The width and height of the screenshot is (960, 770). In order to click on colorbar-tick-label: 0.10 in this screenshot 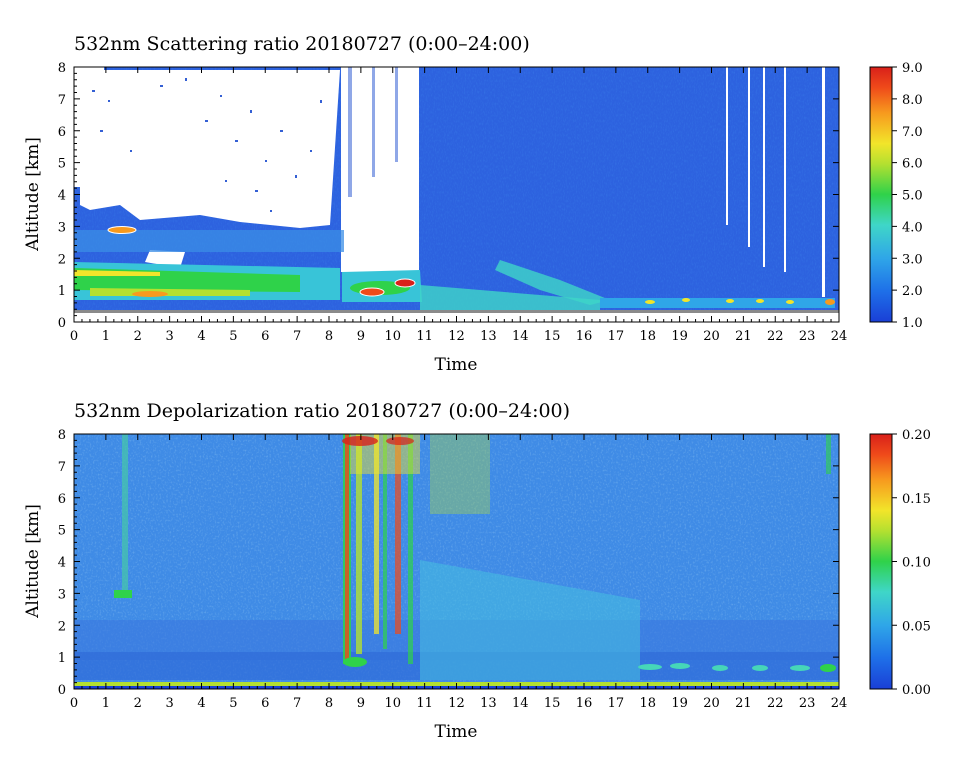, I will do `click(916, 563)`.